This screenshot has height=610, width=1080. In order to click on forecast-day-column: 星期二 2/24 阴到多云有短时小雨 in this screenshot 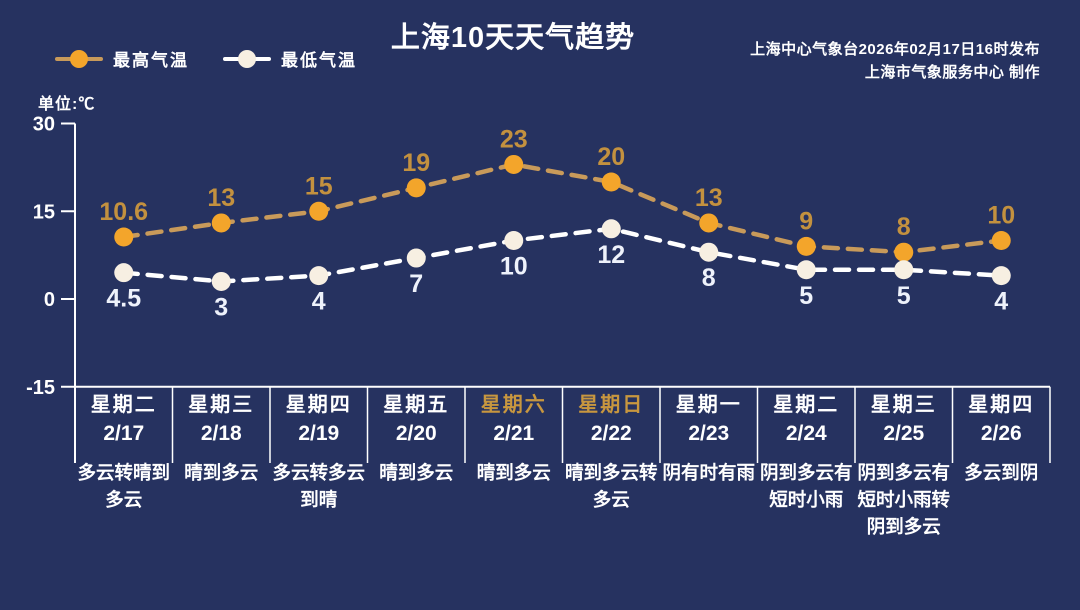, I will do `click(807, 466)`.